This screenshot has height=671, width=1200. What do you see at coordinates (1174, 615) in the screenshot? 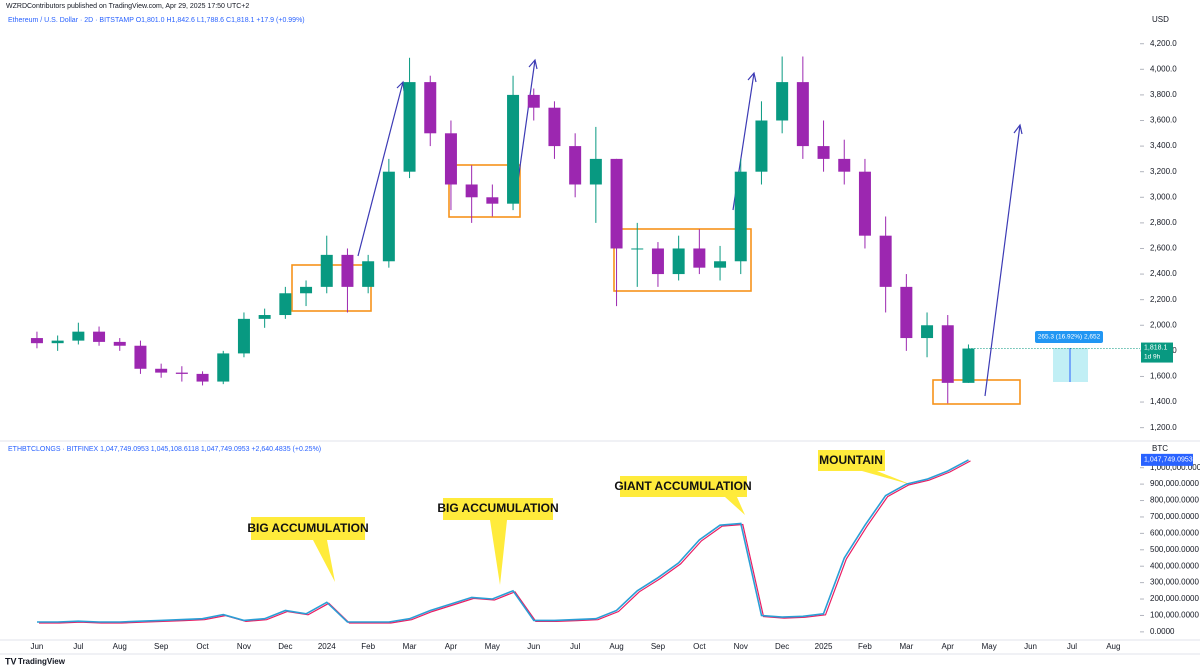
I see `y-tick-label: 100,000.0000` at bounding box center [1174, 615].